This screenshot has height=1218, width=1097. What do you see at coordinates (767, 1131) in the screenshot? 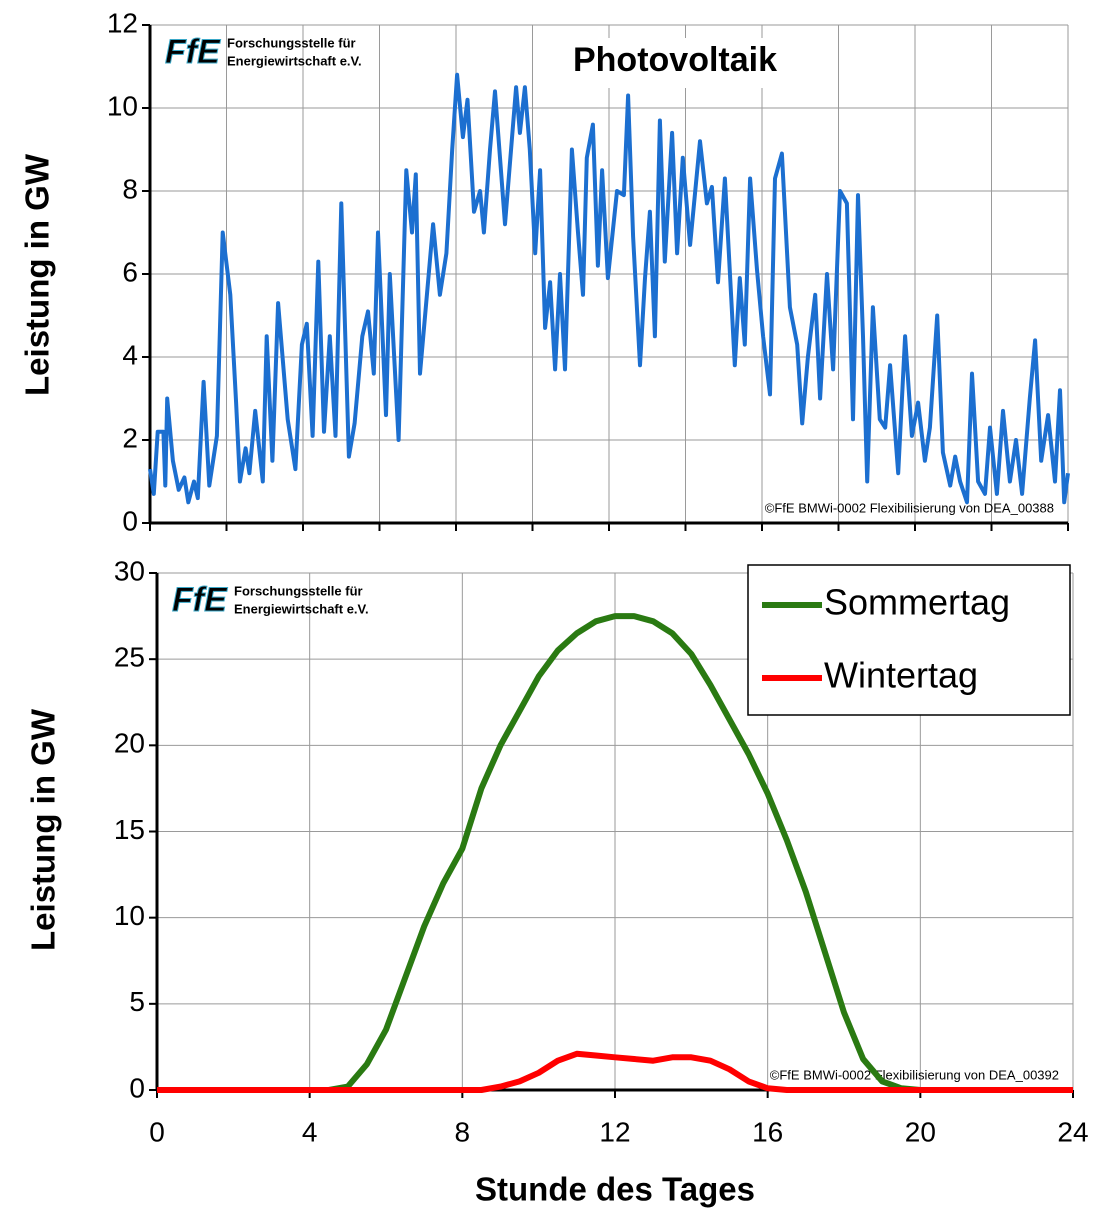
I see `x-tick-label: 16` at bounding box center [767, 1131].